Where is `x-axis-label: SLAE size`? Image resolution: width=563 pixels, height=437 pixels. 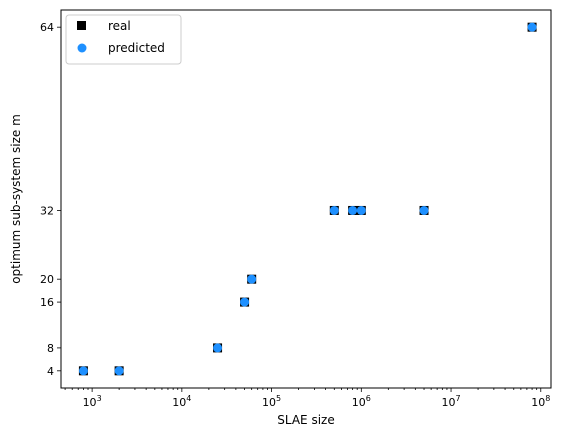 x-axis-label: SLAE size is located at coordinates (305, 420).